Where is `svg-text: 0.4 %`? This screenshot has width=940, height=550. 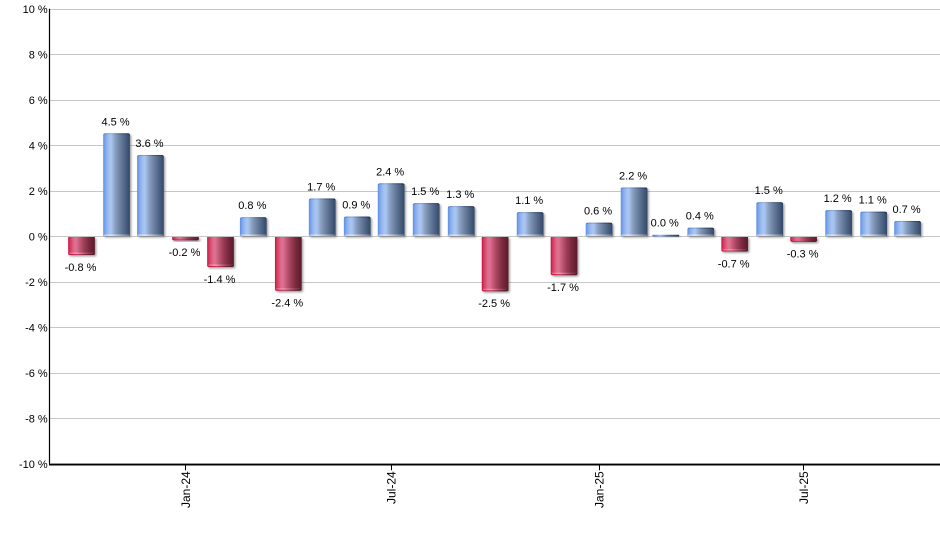
svg-text: 0.4 % is located at coordinates (700, 217).